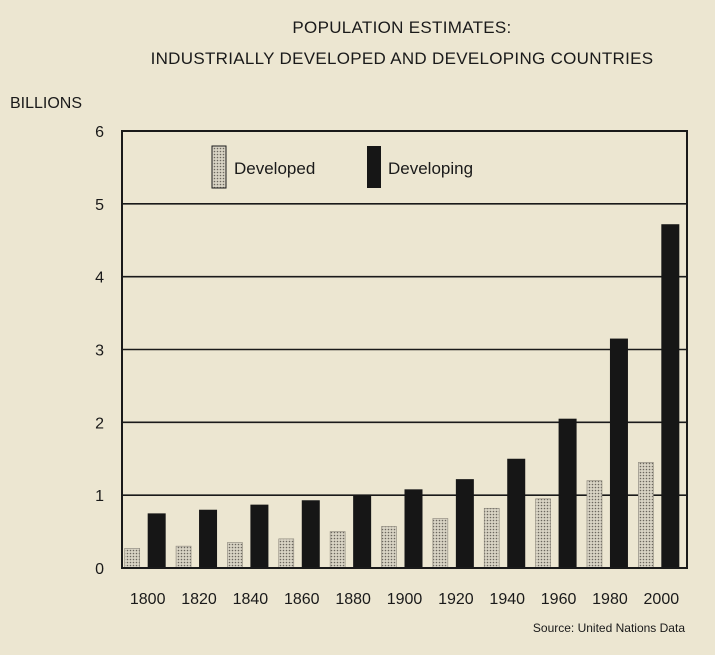  Describe the element at coordinates (99, 132) in the screenshot. I see `y-tick-label: 6` at that location.